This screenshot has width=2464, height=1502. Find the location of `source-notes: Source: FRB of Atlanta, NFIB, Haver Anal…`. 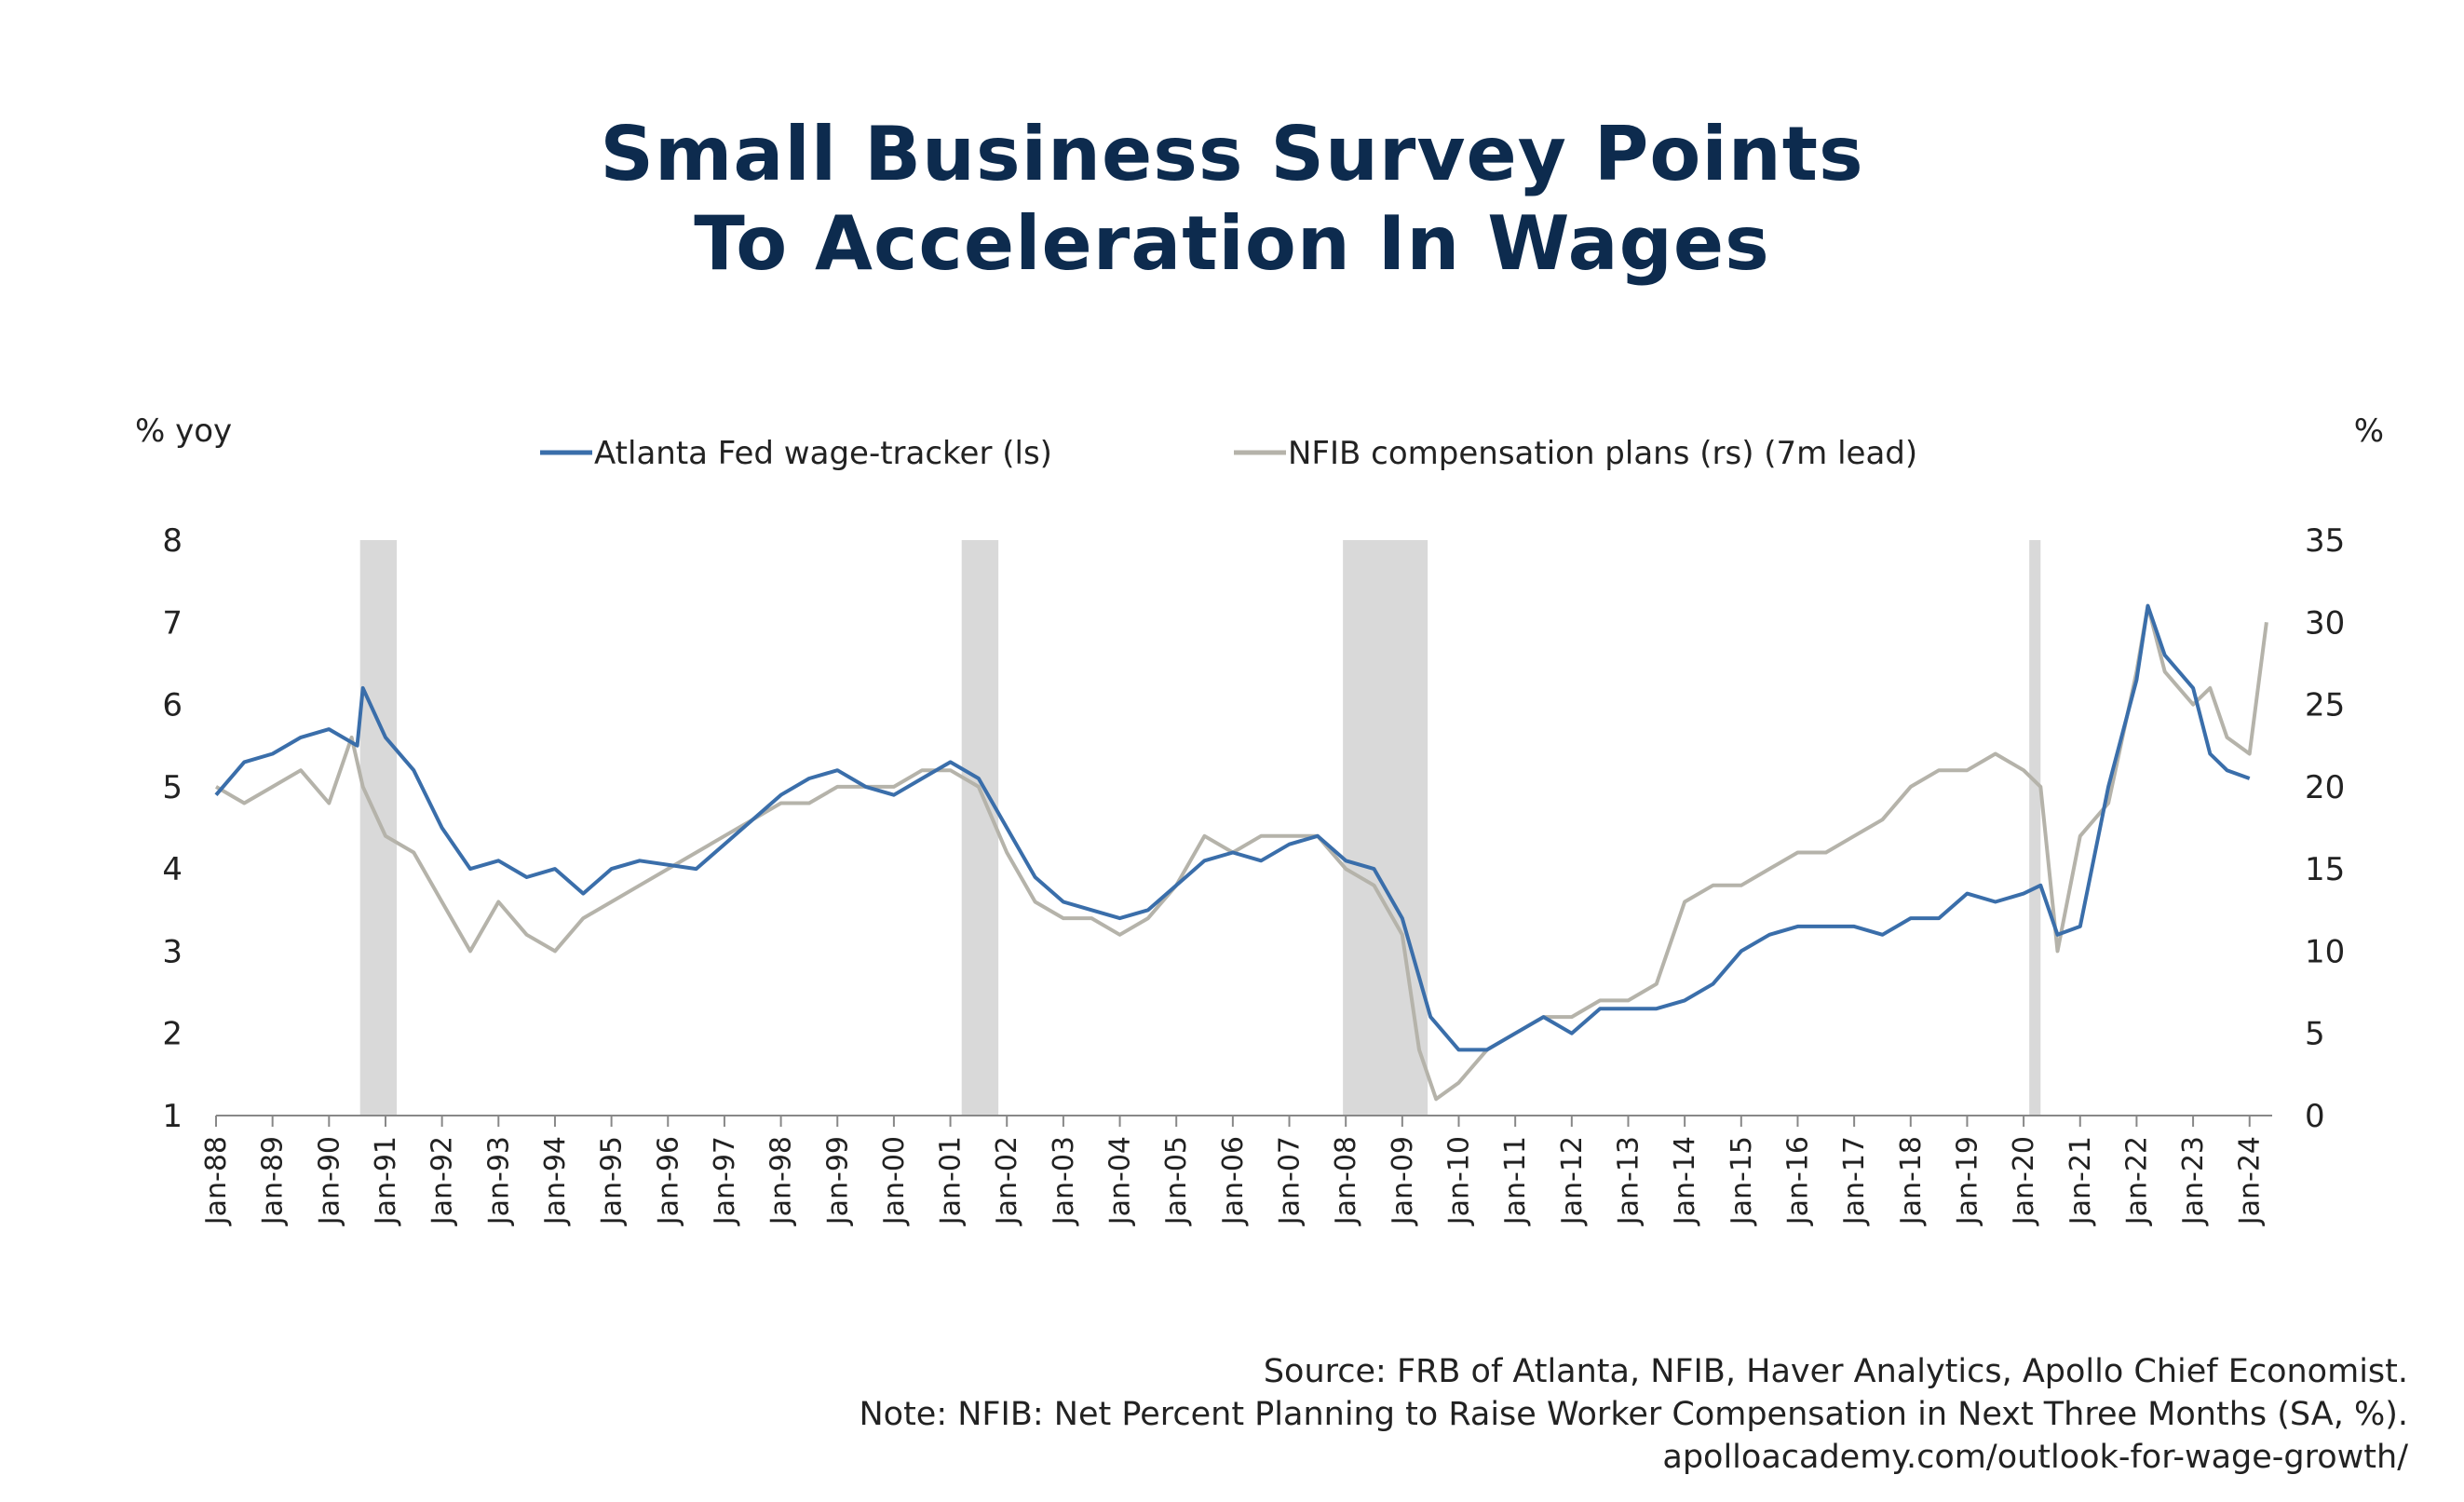

source-notes: Source: FRB of Atlanta, NFIB, Haver Anal… is located at coordinates (1634, 1414).